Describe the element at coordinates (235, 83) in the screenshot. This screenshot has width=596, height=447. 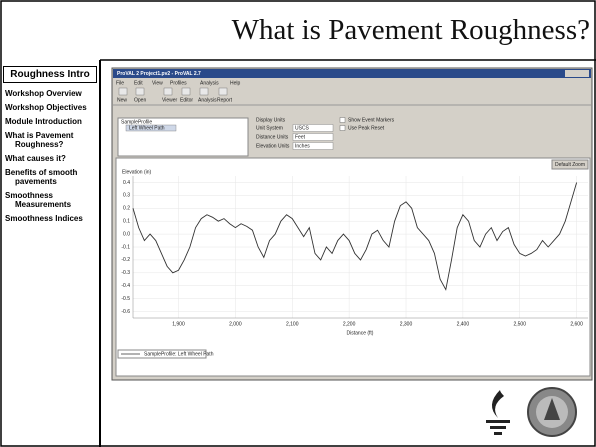
I see `menu-item: Help` at that location.